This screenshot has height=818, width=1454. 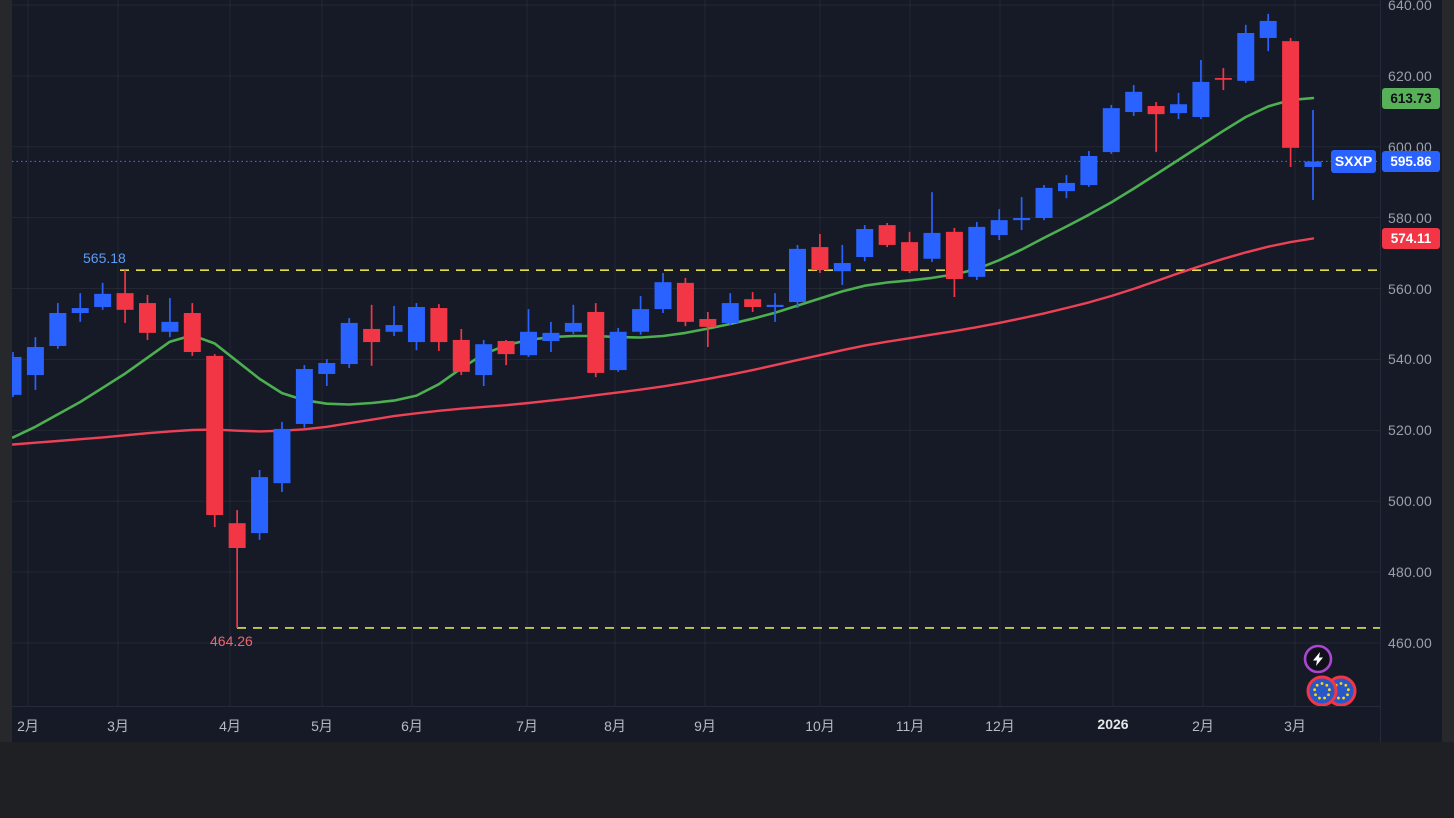 I want to click on price-tick-label: 580.00, so click(x=1410, y=217).